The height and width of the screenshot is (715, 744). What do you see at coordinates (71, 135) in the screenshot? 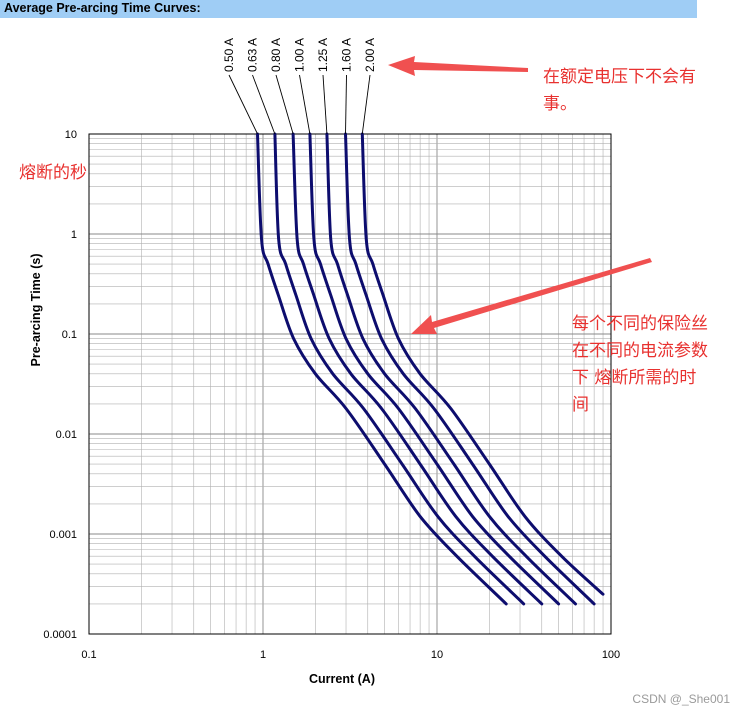
I see `y-tick-label: 10` at bounding box center [71, 135].